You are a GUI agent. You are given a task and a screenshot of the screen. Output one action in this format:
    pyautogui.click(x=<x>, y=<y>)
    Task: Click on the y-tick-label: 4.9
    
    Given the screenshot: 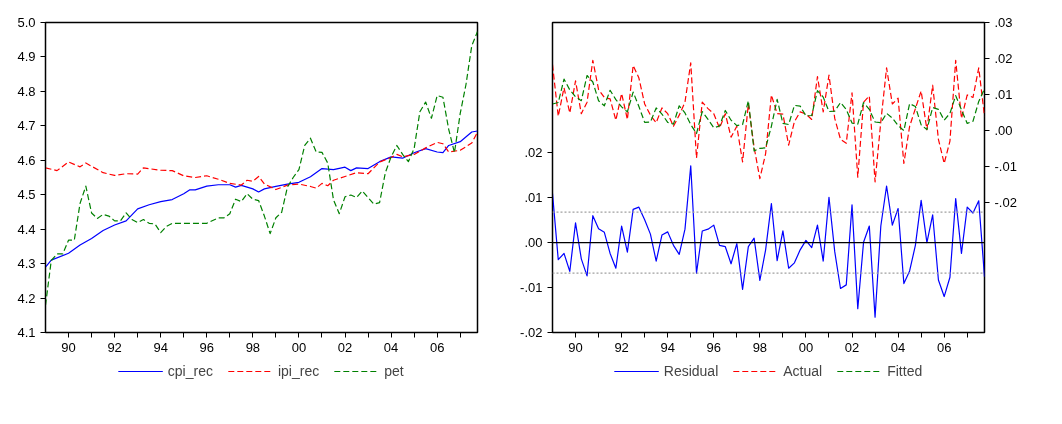 What is the action you would take?
    pyautogui.click(x=26, y=57)
    